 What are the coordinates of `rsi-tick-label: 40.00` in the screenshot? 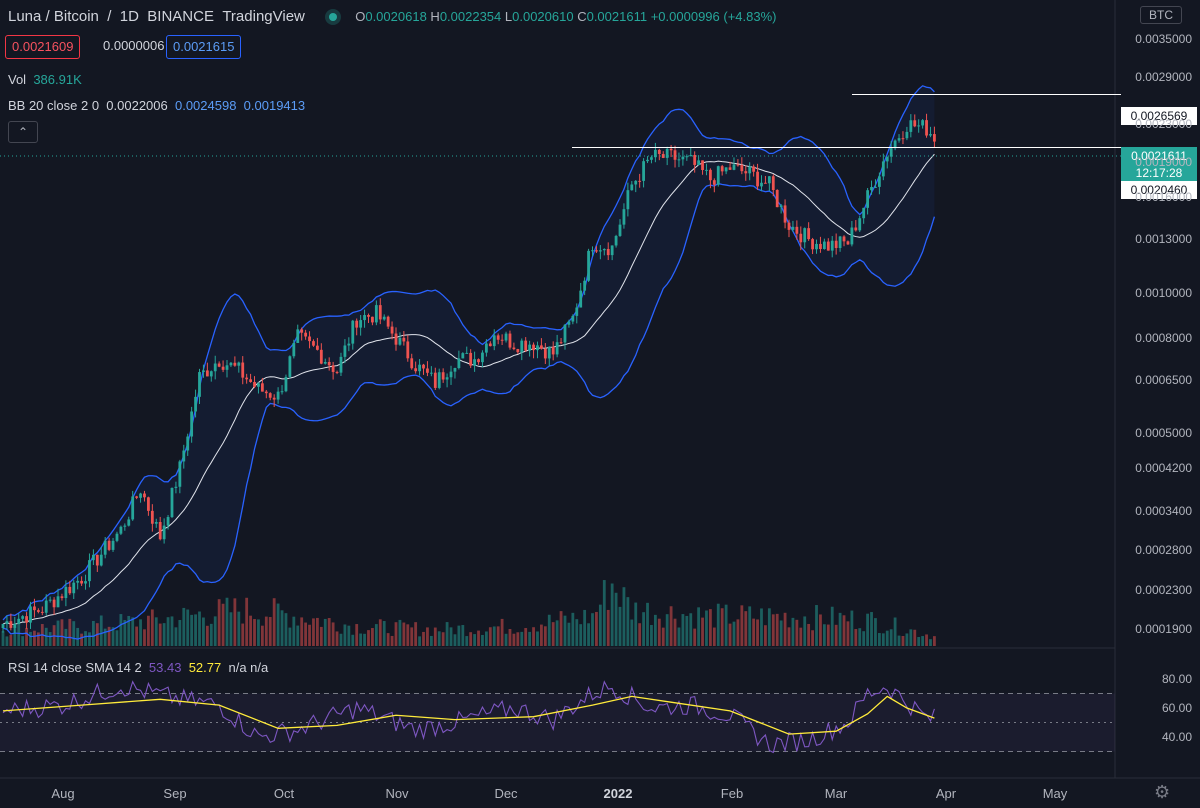 It's located at (1176, 737).